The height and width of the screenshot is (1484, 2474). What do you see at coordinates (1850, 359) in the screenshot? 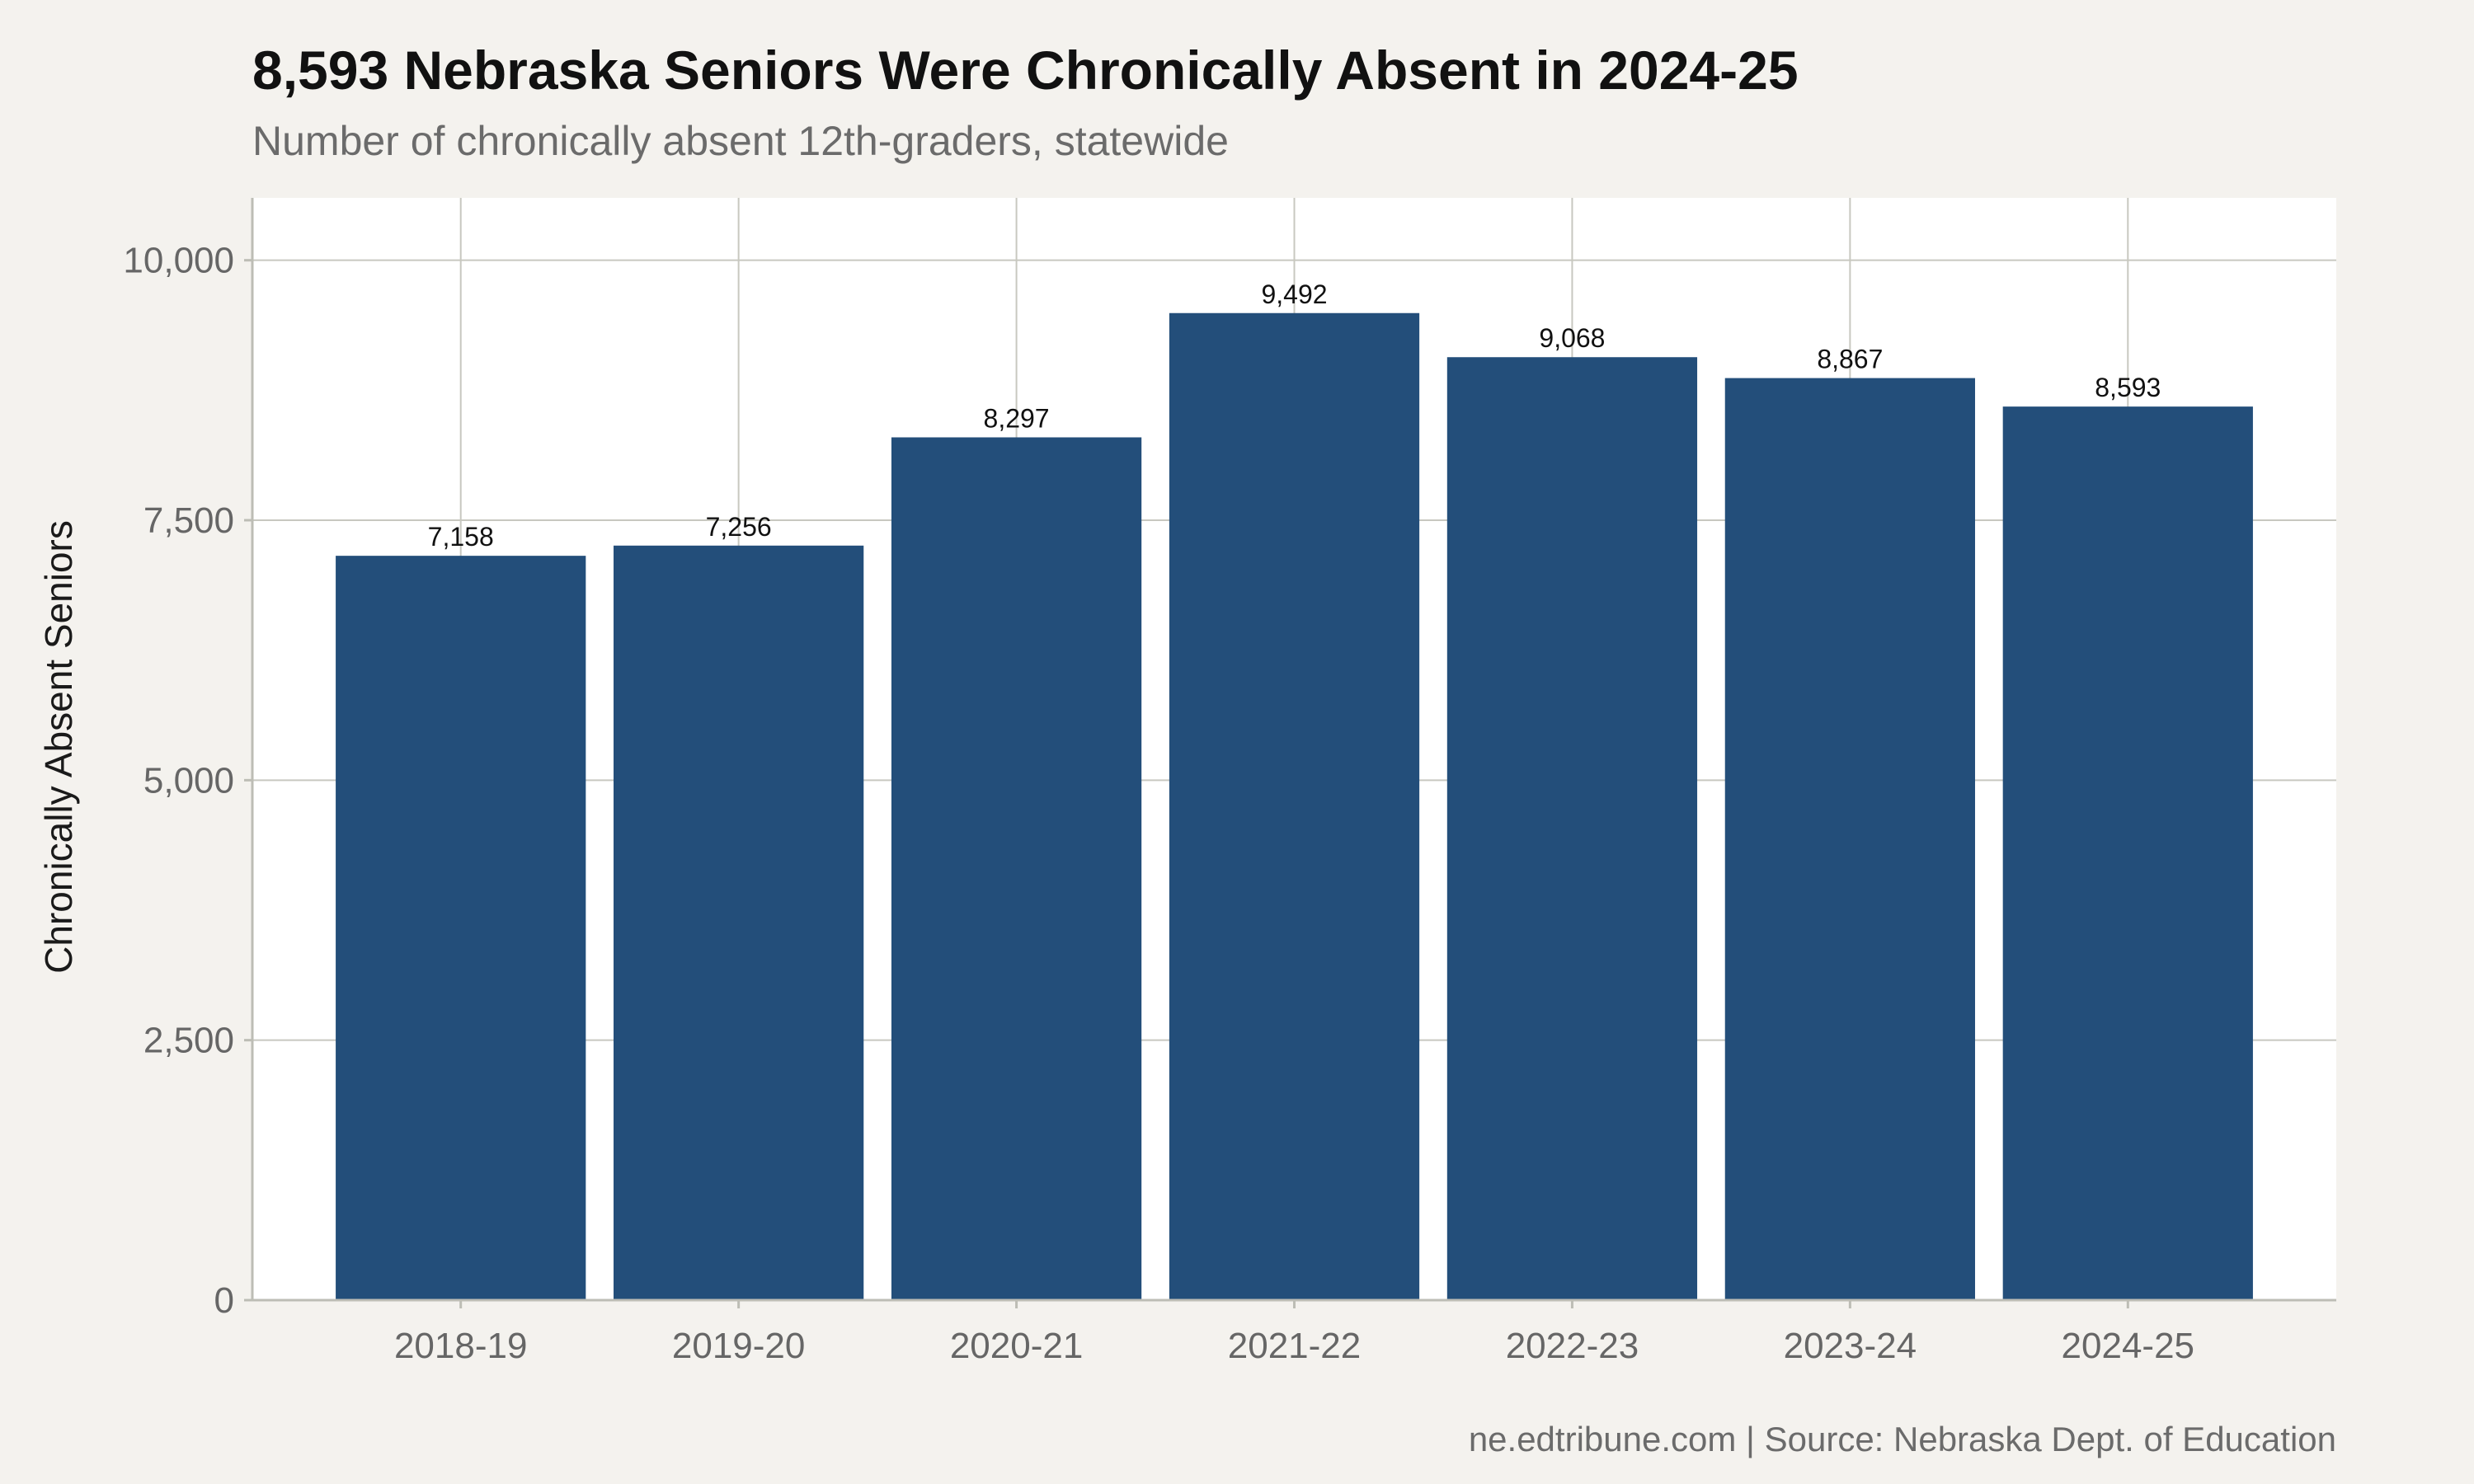
I see `bar-value-label: 8,867` at bounding box center [1850, 359].